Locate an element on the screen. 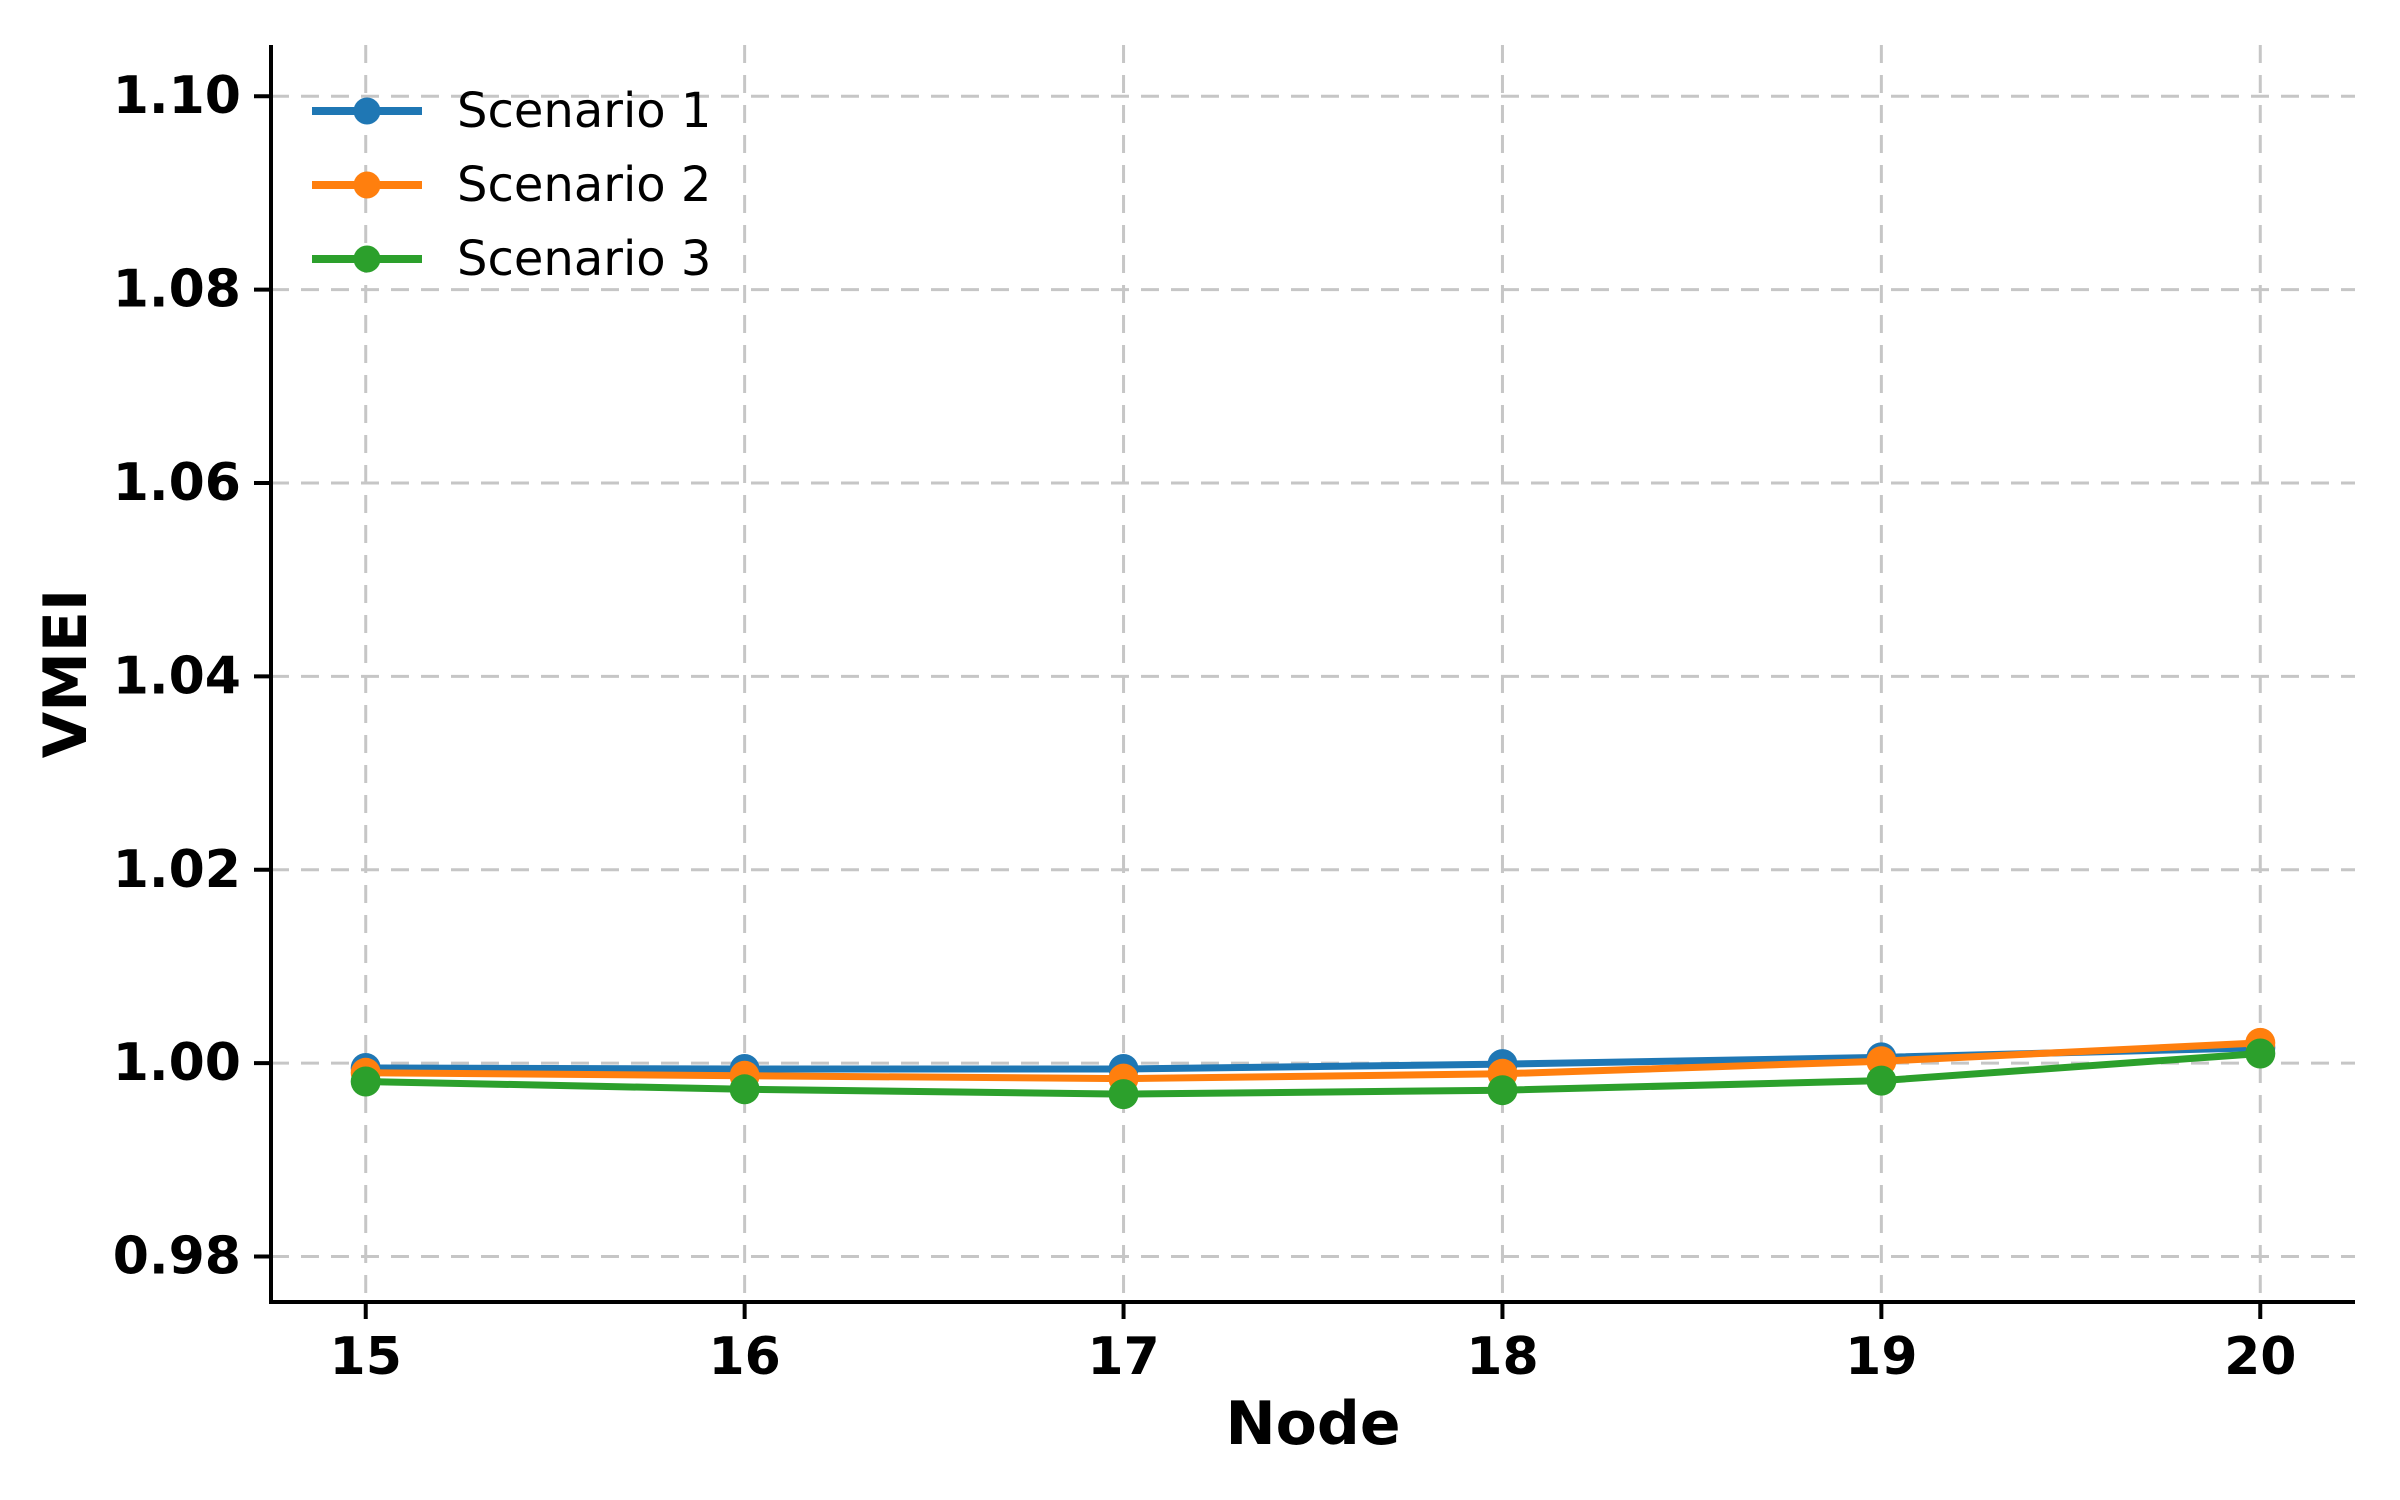 This screenshot has width=2400, height=1500. x-tick-label: 16 is located at coordinates (744, 1357).